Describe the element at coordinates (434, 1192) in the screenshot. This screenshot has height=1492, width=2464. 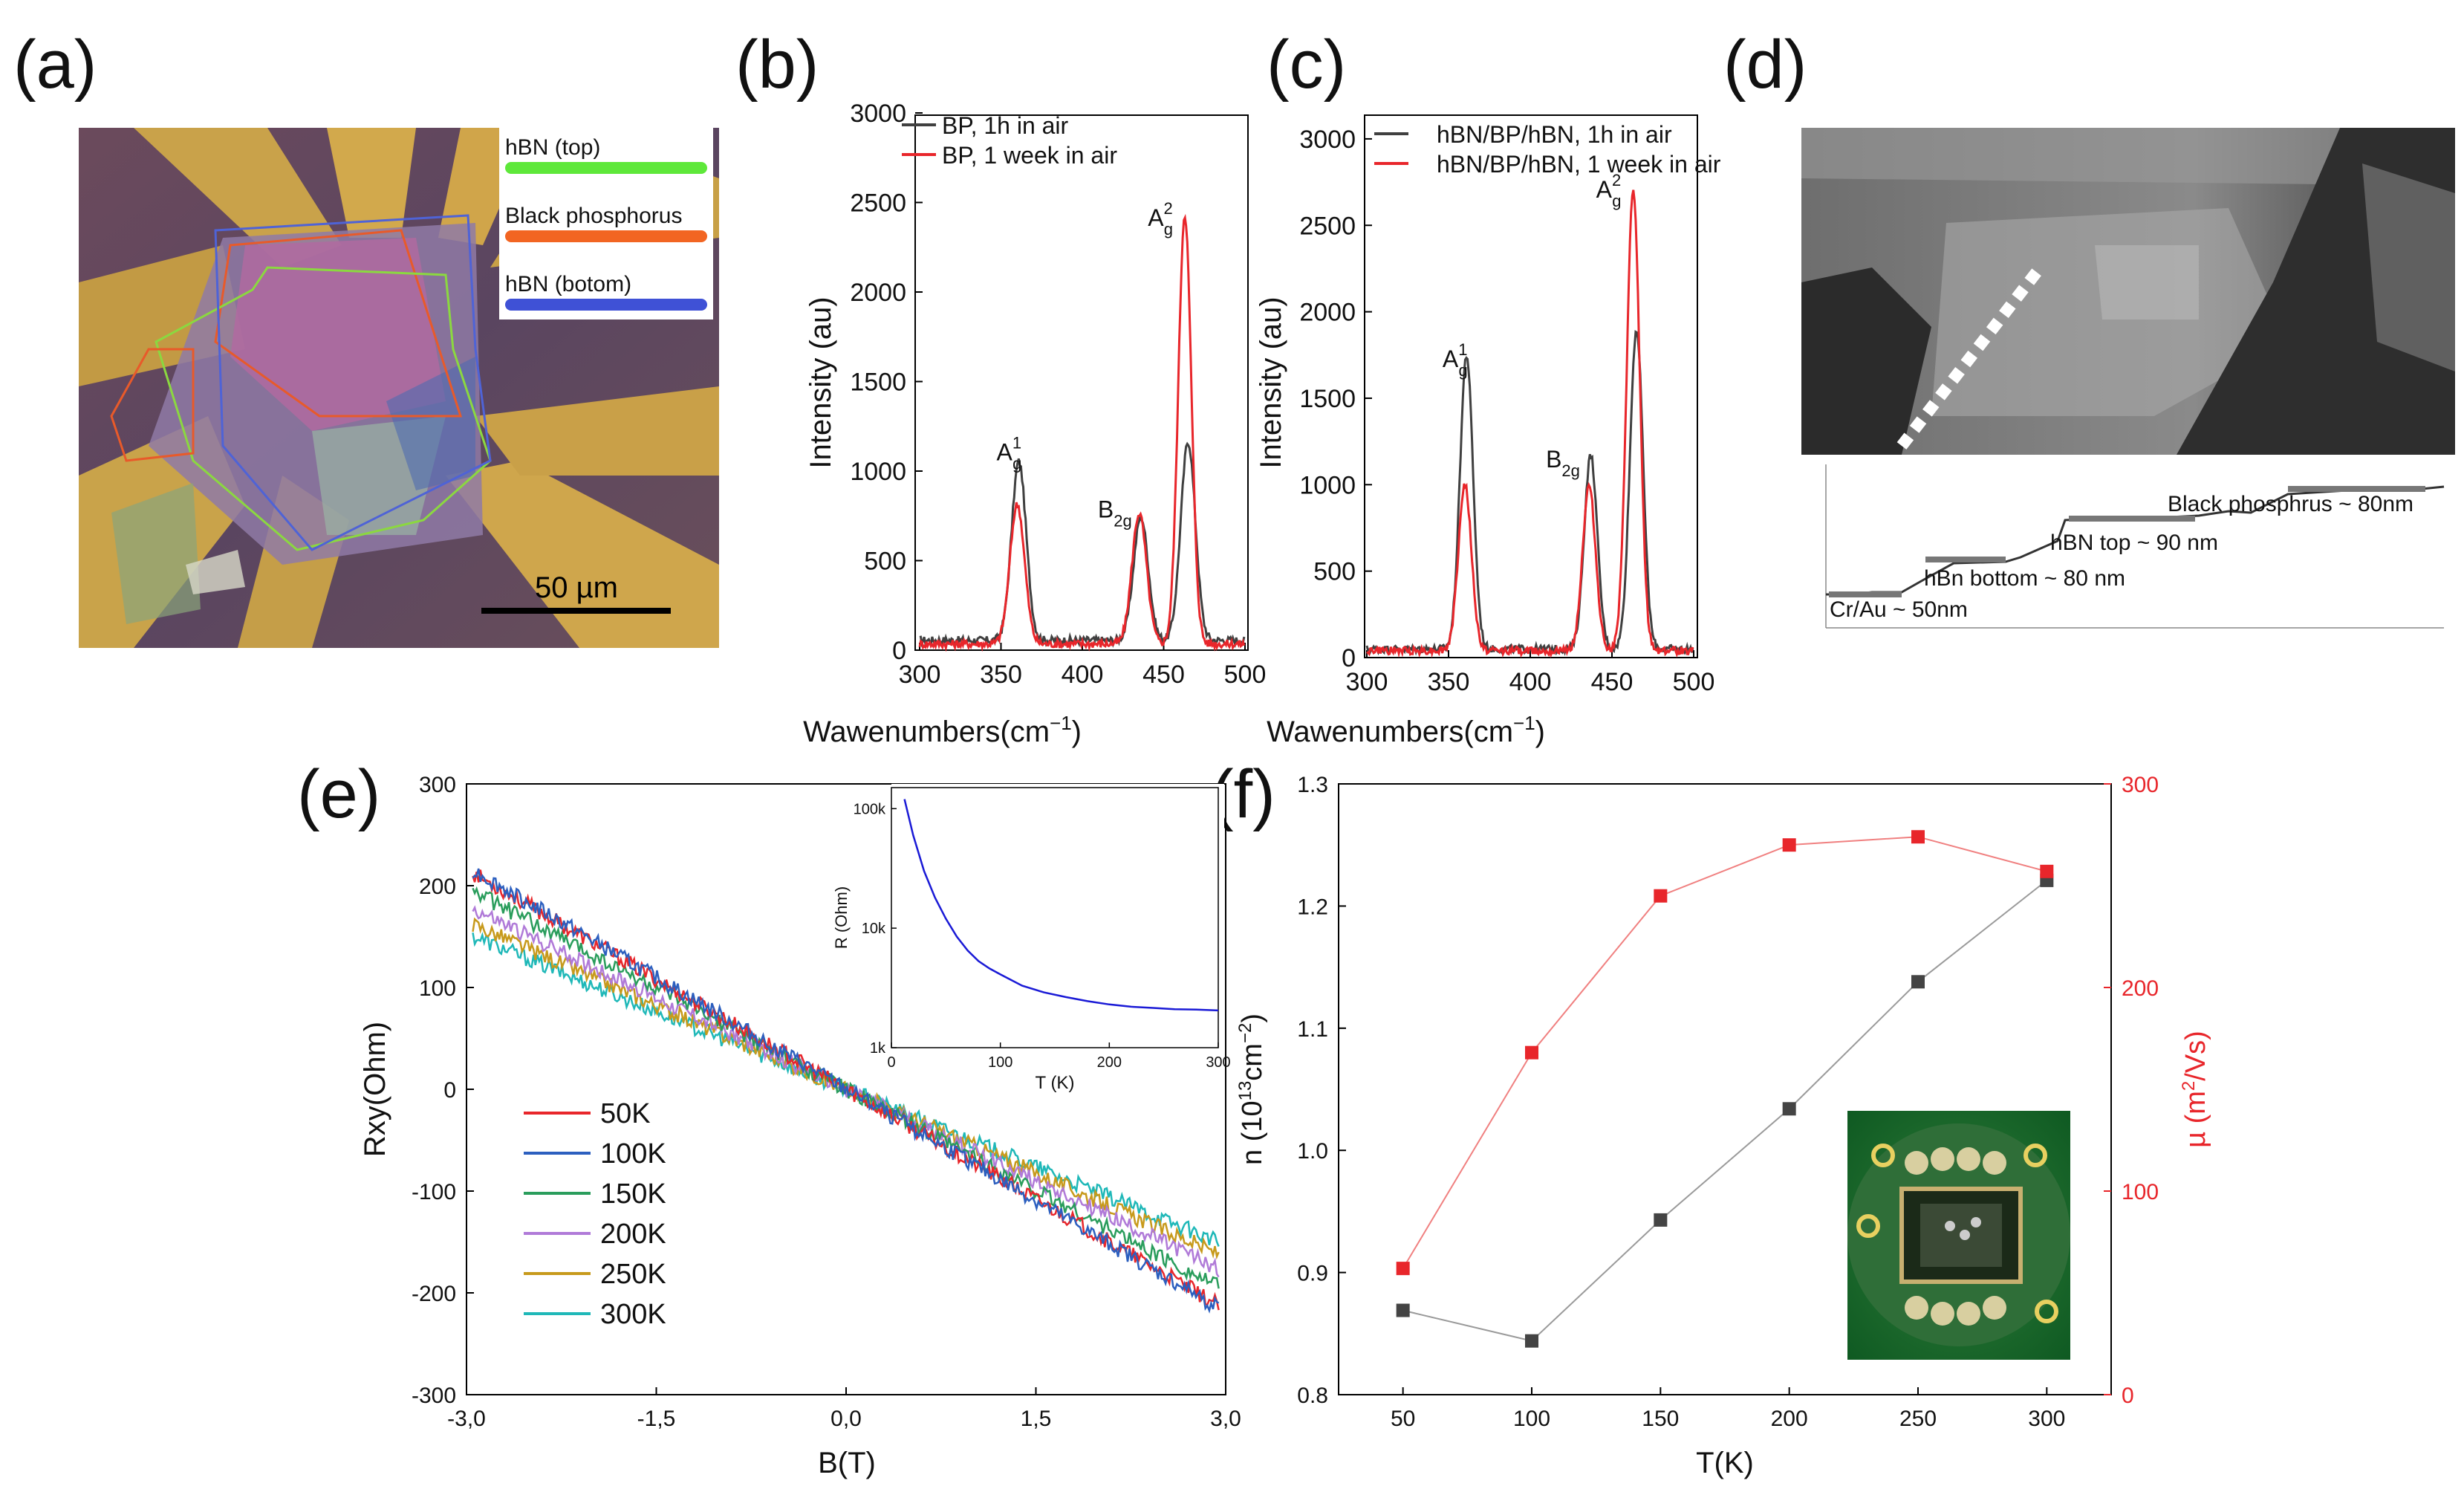
I see `y-tick-label: -100` at that location.